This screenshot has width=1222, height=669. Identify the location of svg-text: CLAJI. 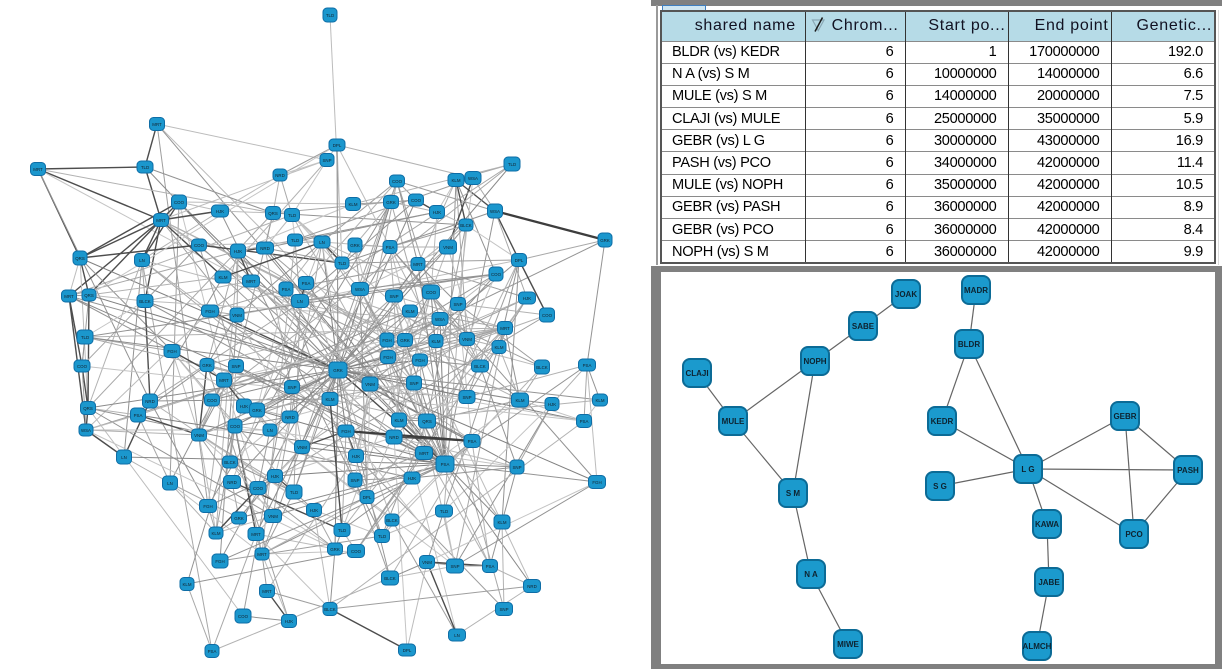
(696, 373).